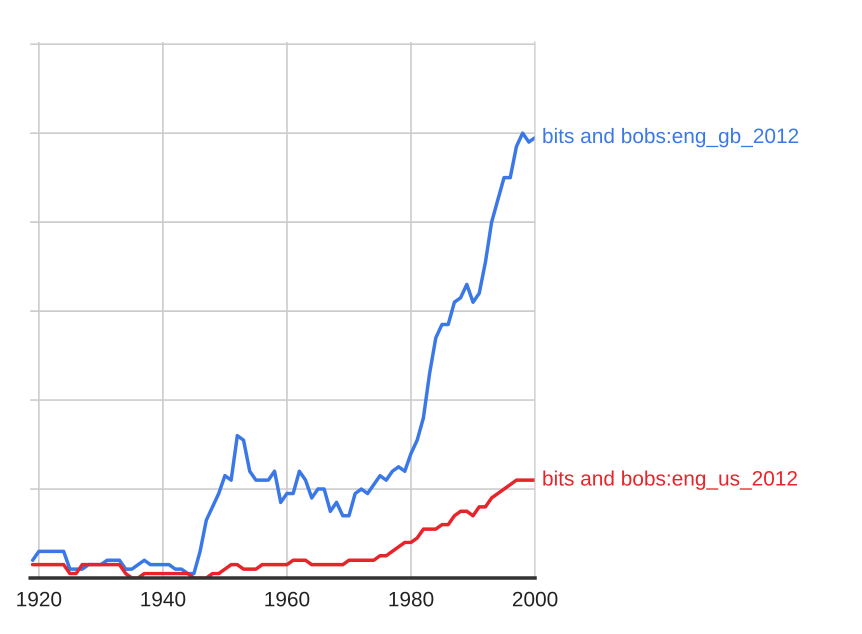 The image size is (862, 634). Describe the element at coordinates (287, 599) in the screenshot. I see `x-tick-label: 1960` at that location.